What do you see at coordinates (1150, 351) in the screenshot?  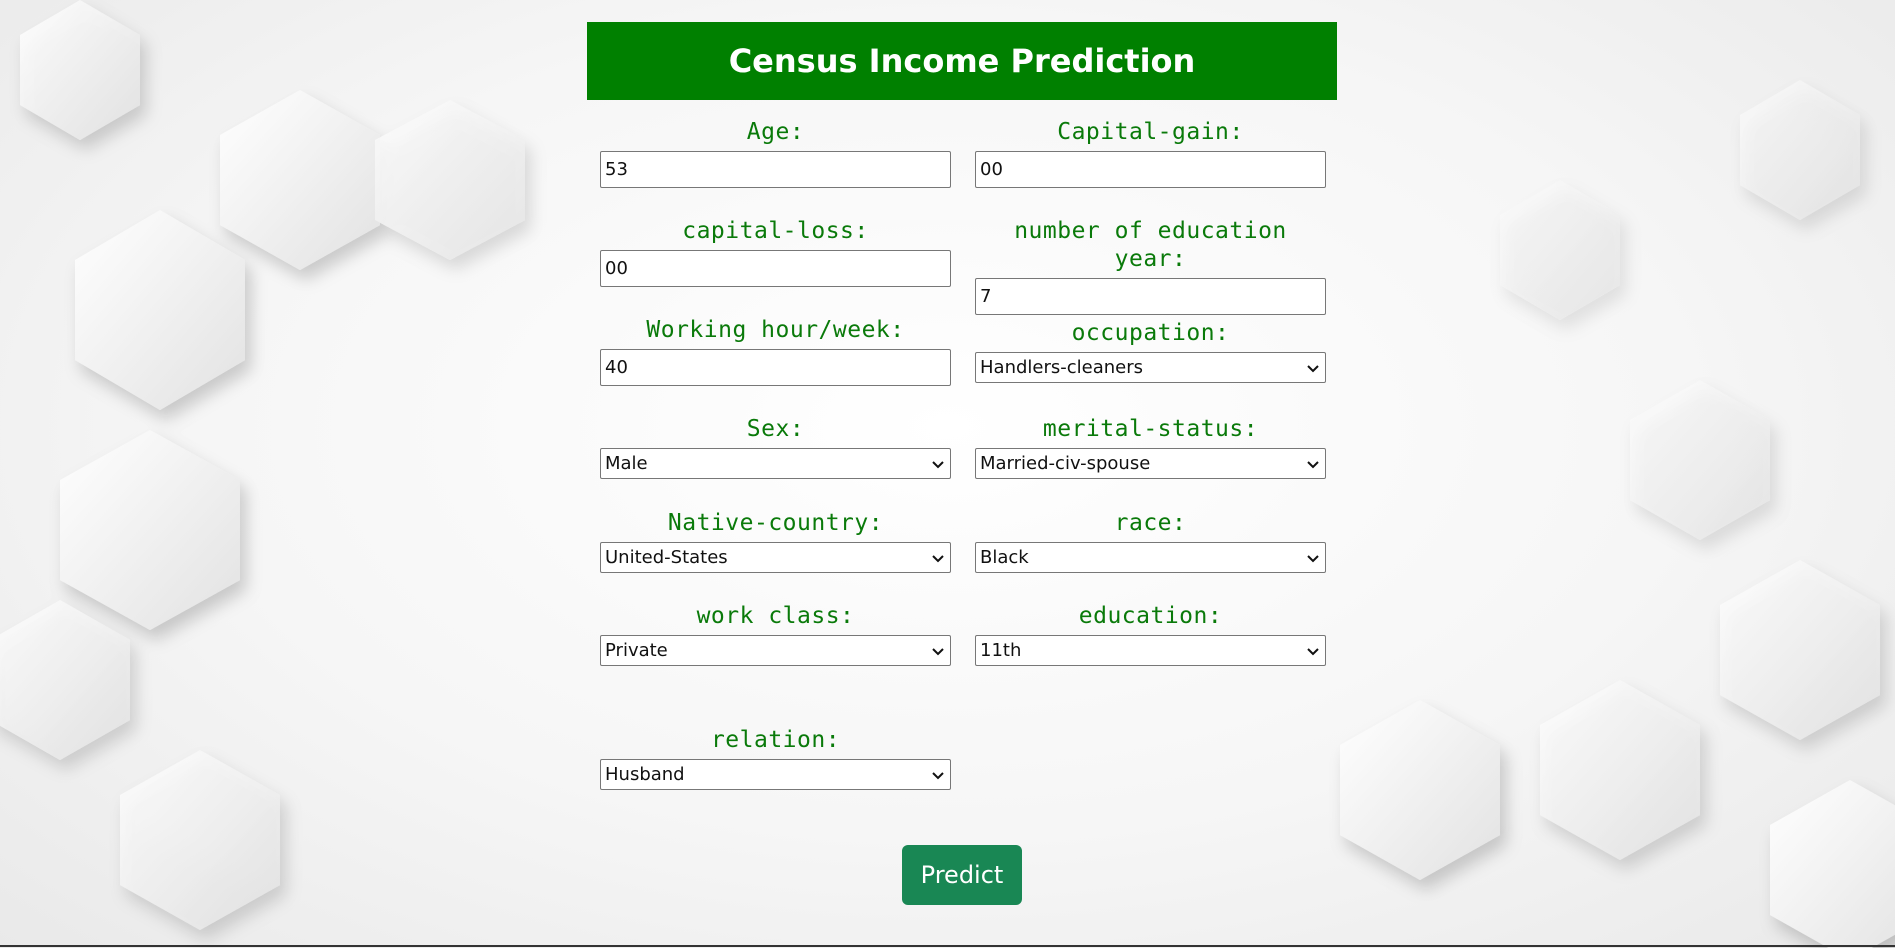 I see `occupation-field-group: occupation: Handlers-cleaners` at bounding box center [1150, 351].